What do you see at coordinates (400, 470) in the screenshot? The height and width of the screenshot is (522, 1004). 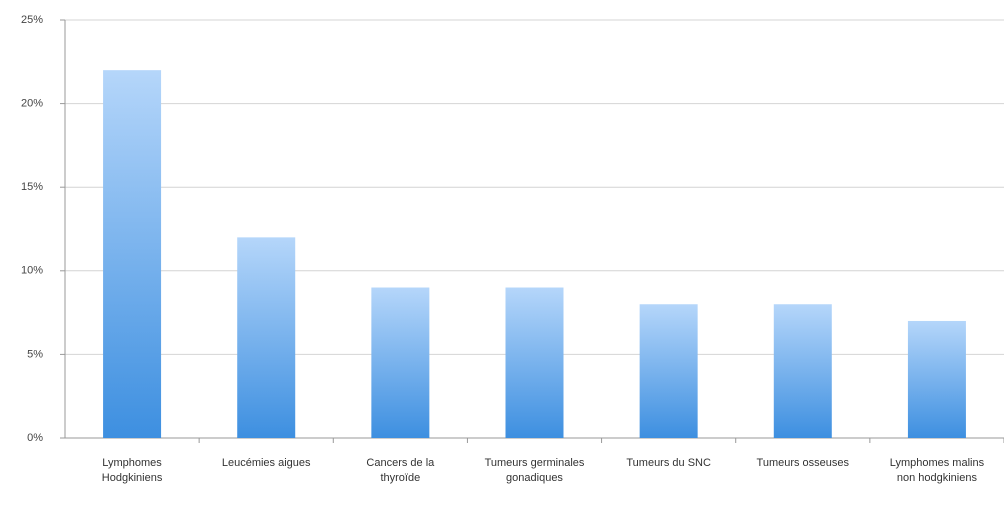 I see `x-tick-label: Cancers de la thyroïde` at bounding box center [400, 470].